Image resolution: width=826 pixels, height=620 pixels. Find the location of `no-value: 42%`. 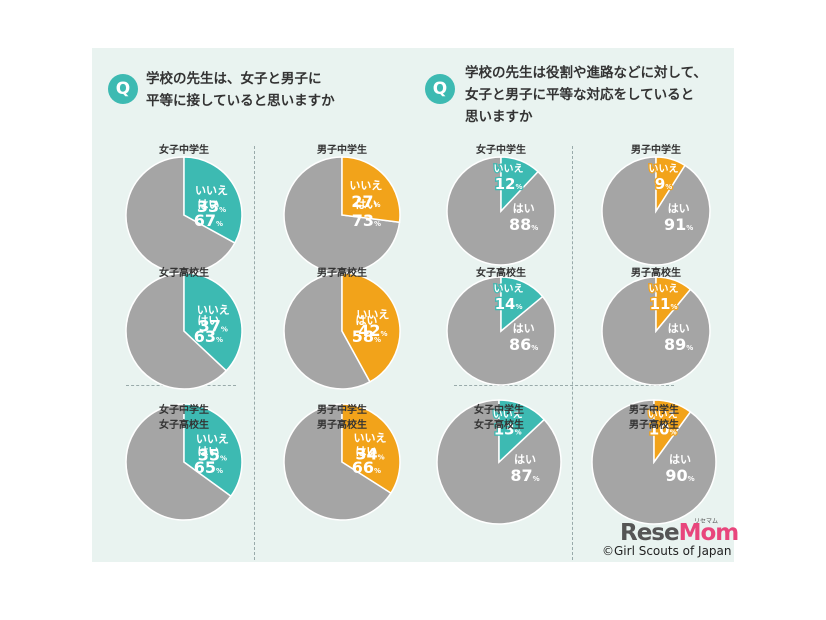

no-value: 42% is located at coordinates (372, 330).